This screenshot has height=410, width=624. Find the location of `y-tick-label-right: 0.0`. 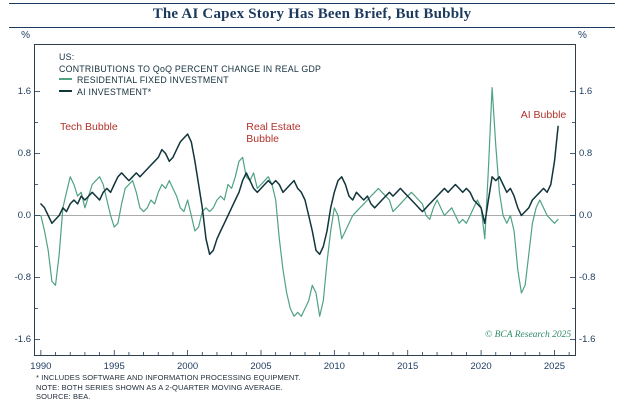

y-tick-label-right: 0.0 is located at coordinates (586, 215).